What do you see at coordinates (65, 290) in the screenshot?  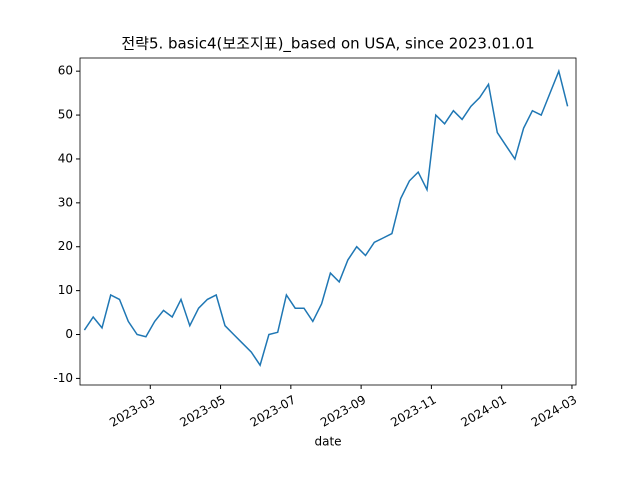 I see `y-tick-label: 10` at bounding box center [65, 290].